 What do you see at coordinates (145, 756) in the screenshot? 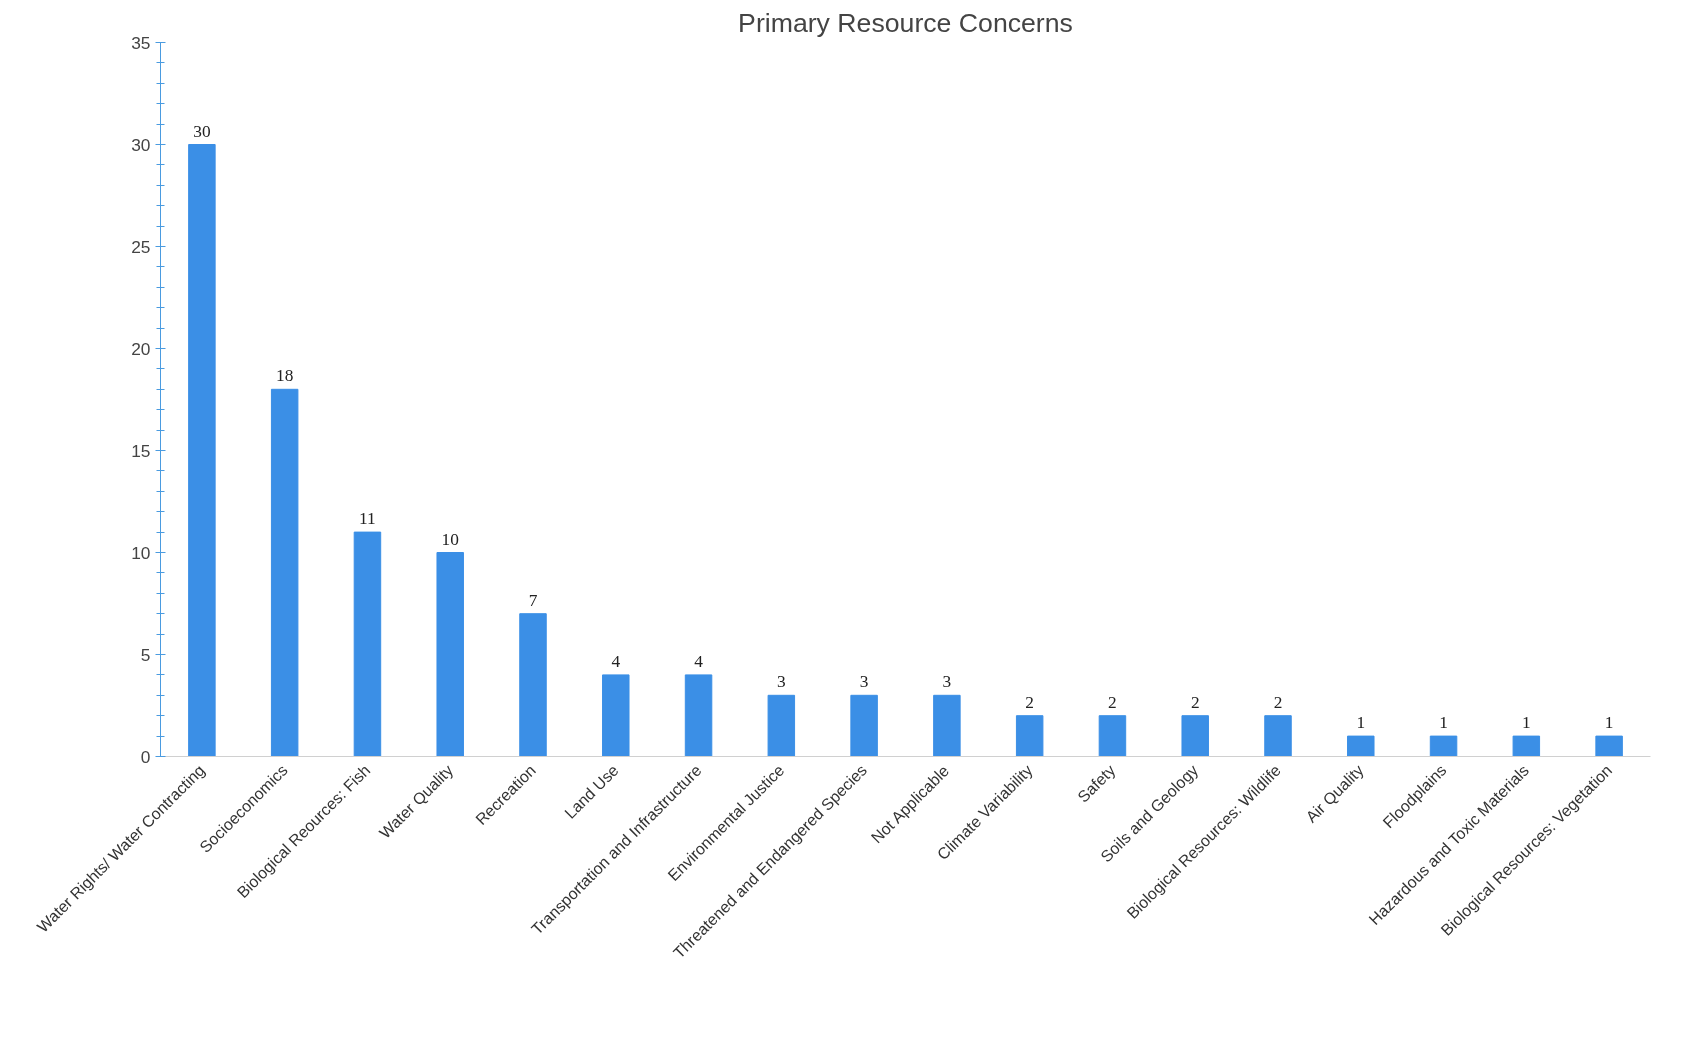
I see `y-tick-label: 0` at bounding box center [145, 756].